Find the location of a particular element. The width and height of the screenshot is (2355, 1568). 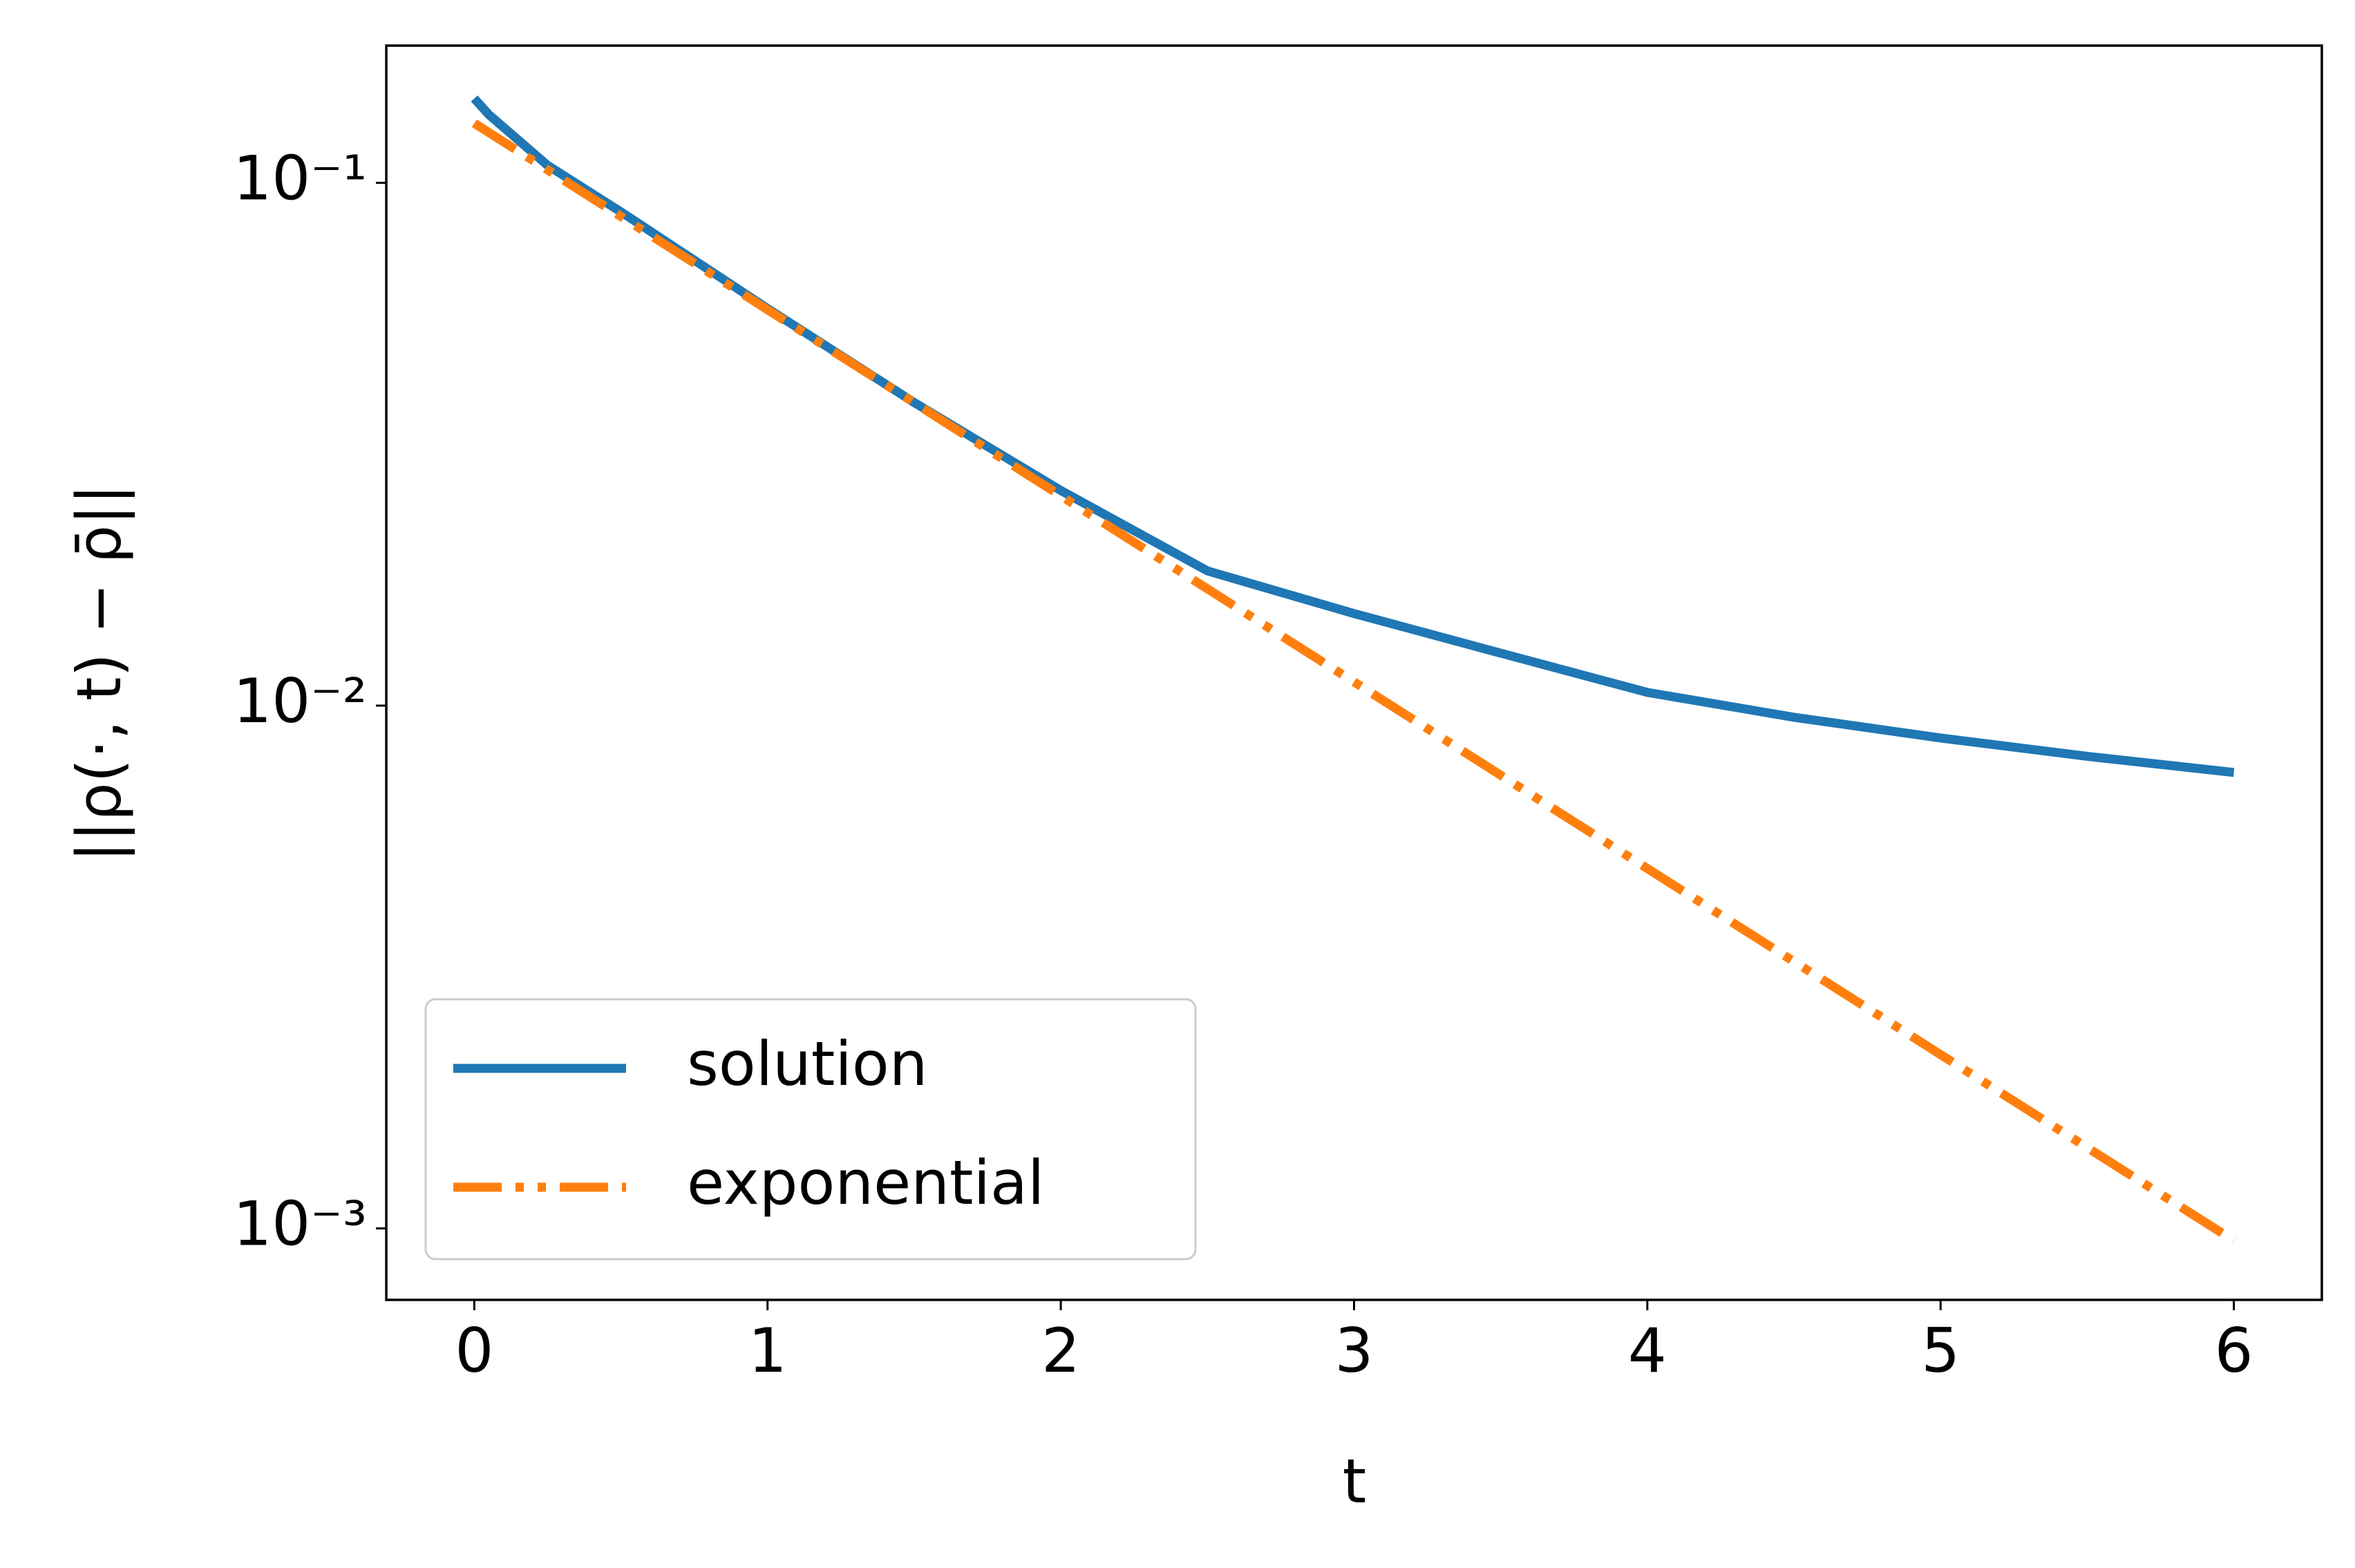

x-tick-label: 6 is located at coordinates (2234, 1350).